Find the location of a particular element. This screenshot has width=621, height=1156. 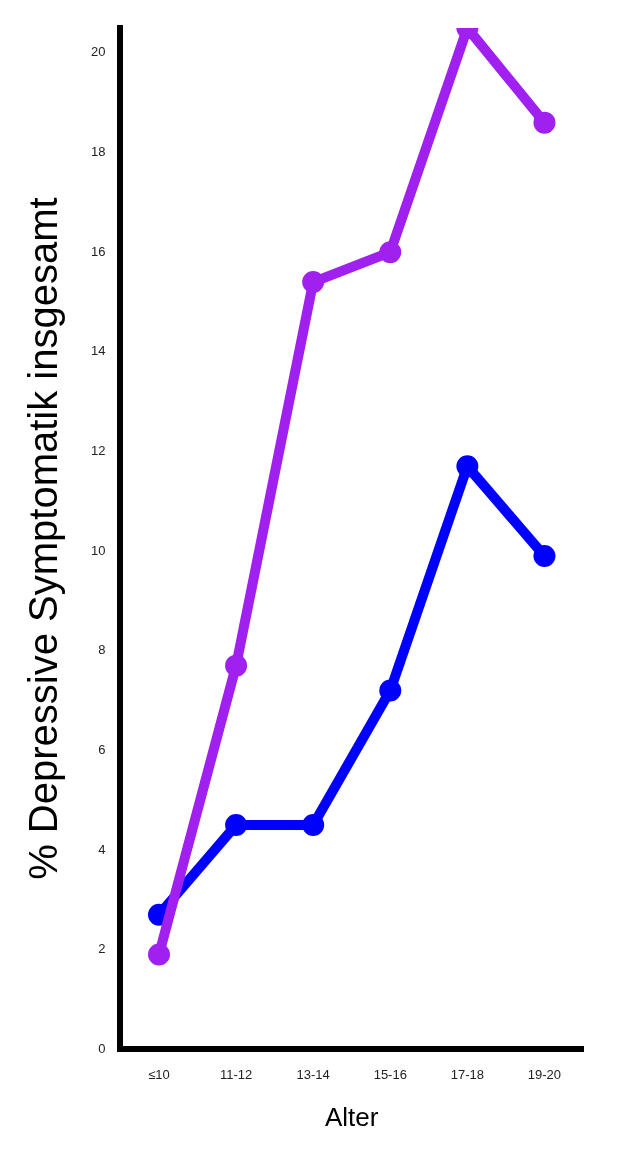

y-tick-label: 10 is located at coordinates (98, 550).